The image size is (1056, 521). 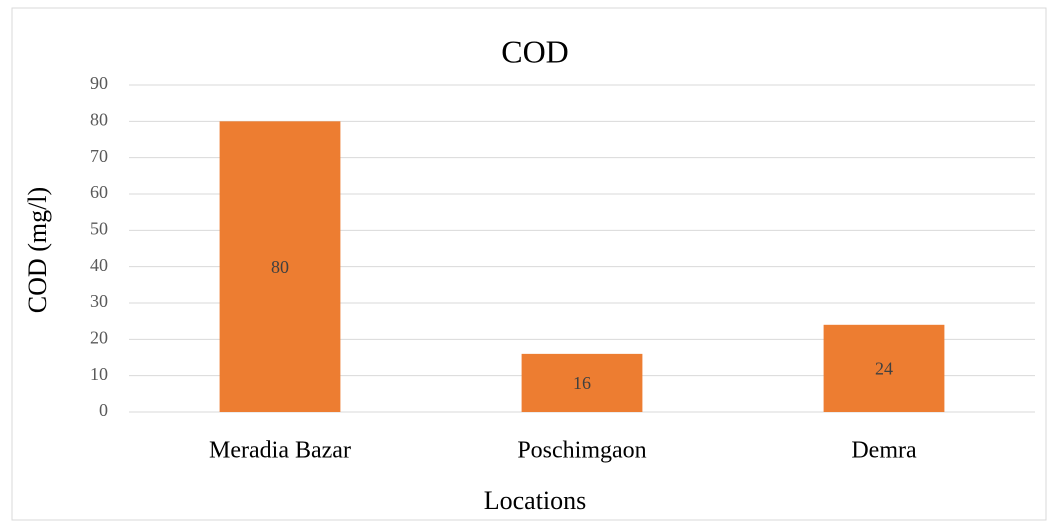 I want to click on y-tick-label: 50, so click(x=99, y=228).